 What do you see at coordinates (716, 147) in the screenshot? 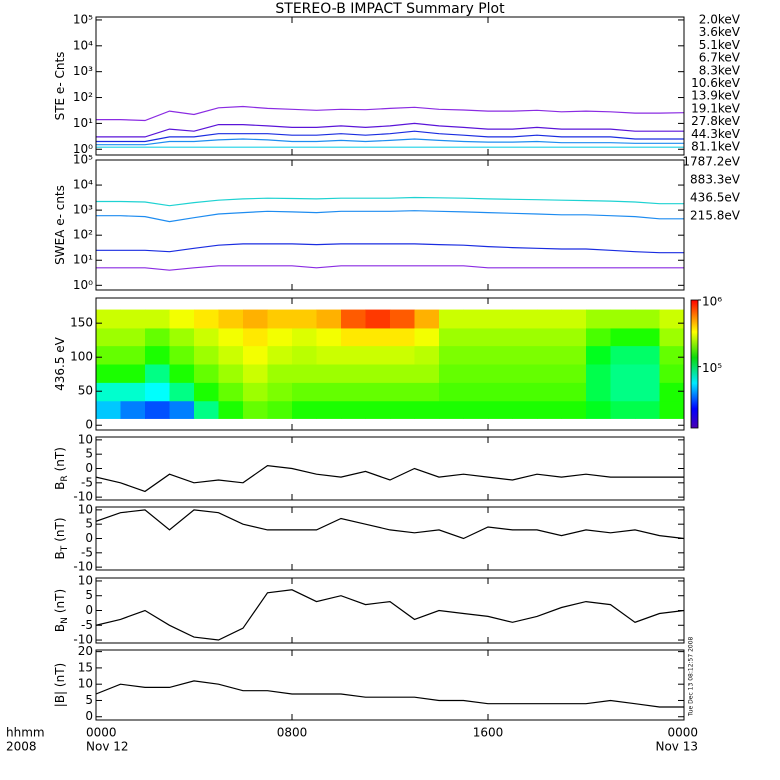
I see `legend-entry: 81.1keV` at bounding box center [716, 147].